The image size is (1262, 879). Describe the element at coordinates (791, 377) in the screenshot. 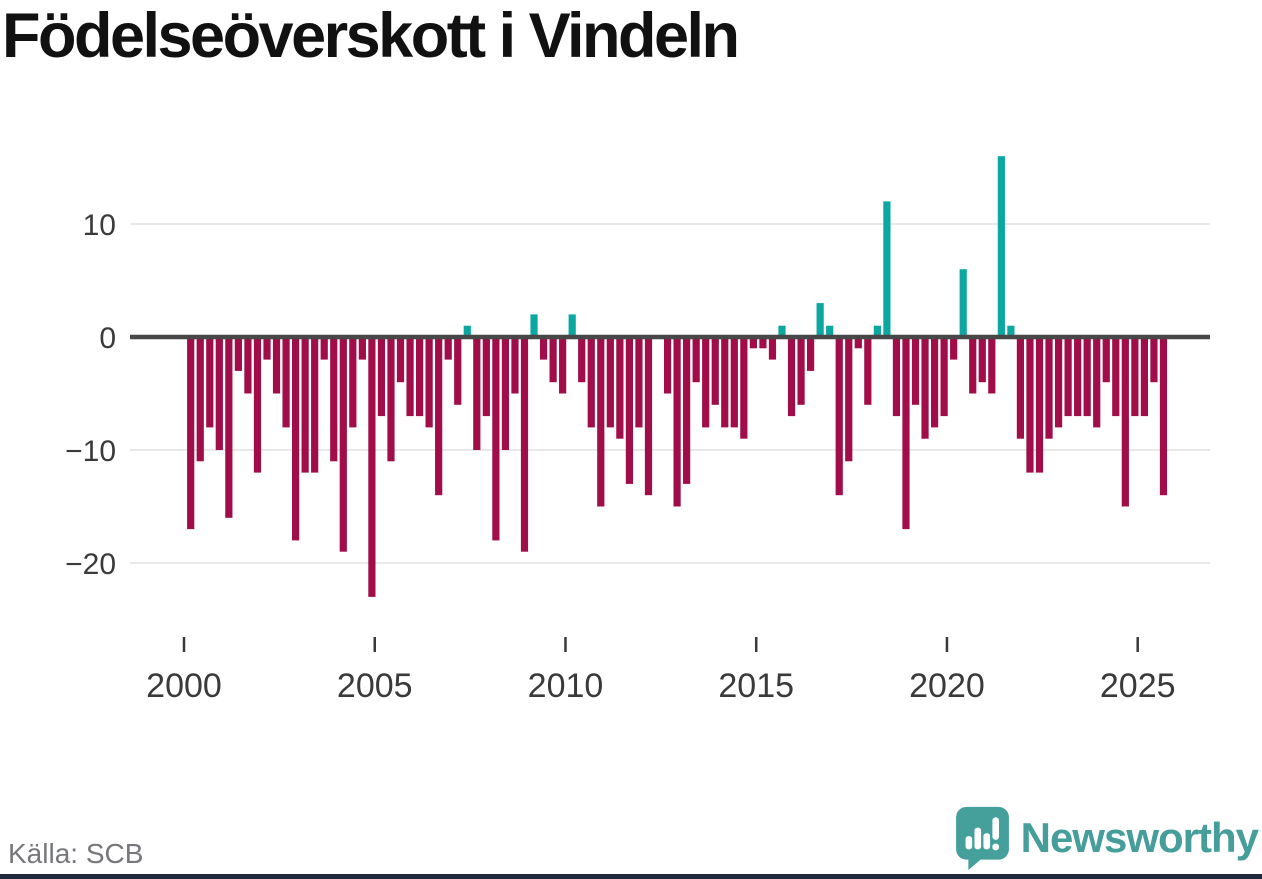

I see `bar-2015-q4` at that location.